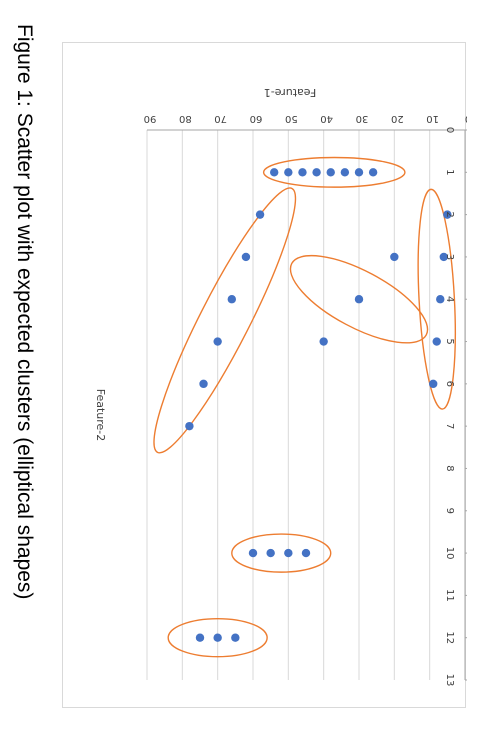 The width and height of the screenshot is (486, 752). Describe the element at coordinates (449, 299) in the screenshot. I see `x-tick-label: 4` at that location.